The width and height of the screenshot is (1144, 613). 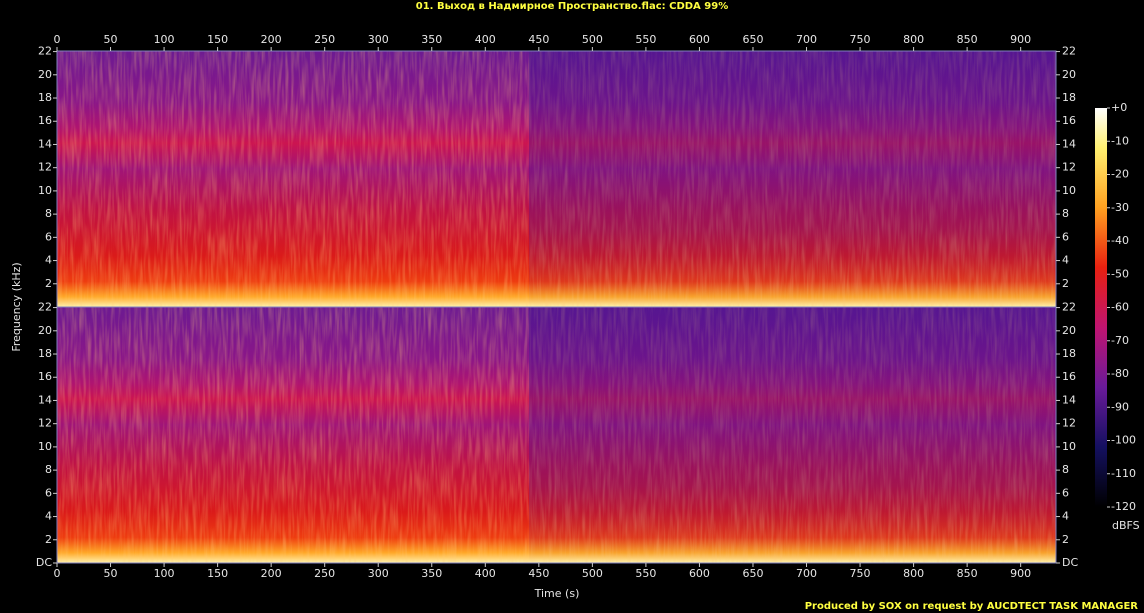 I want to click on colorbar-tick-label: -100, so click(x=1123, y=440).